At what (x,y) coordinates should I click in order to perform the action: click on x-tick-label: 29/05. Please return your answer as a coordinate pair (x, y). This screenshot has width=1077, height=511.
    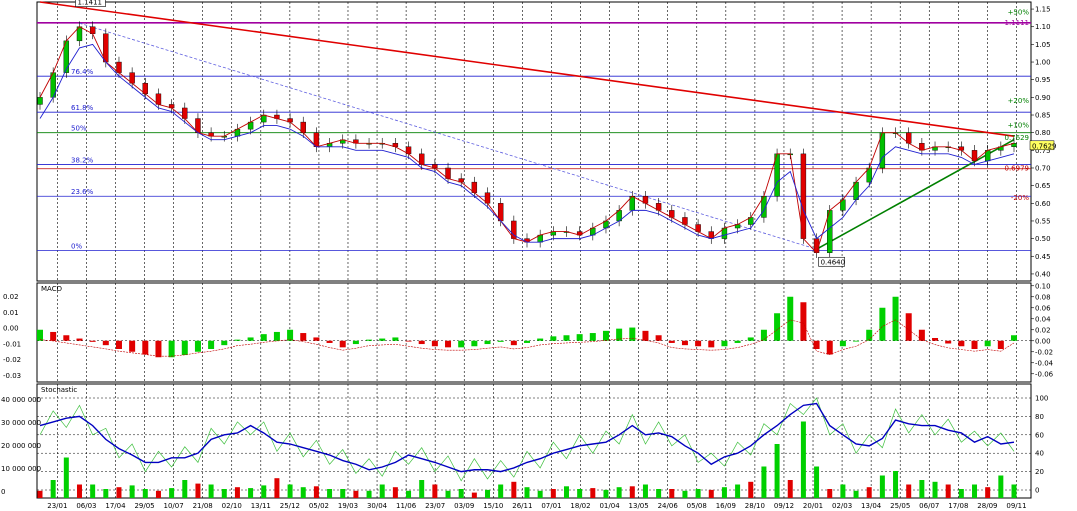
    Looking at the image, I should click on (144, 506).